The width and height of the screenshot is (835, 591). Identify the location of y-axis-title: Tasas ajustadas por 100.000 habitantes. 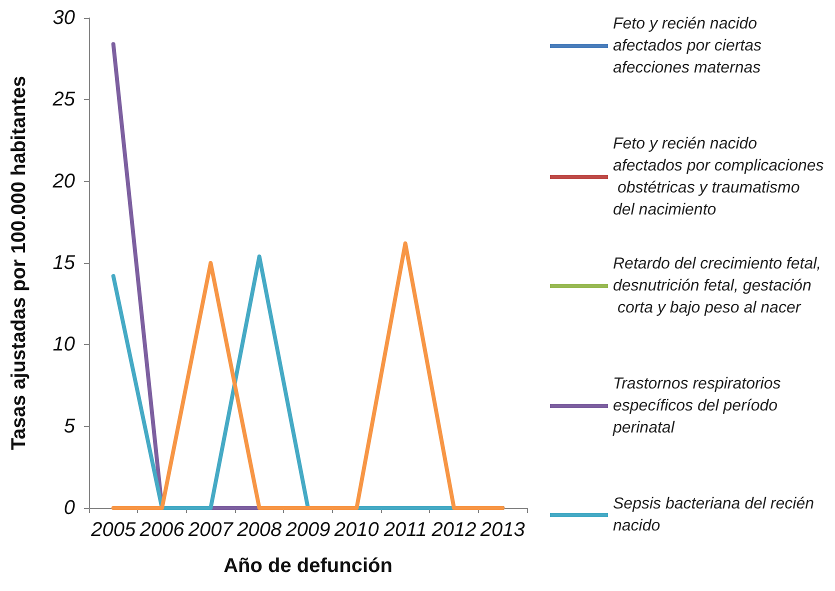
(19, 263).